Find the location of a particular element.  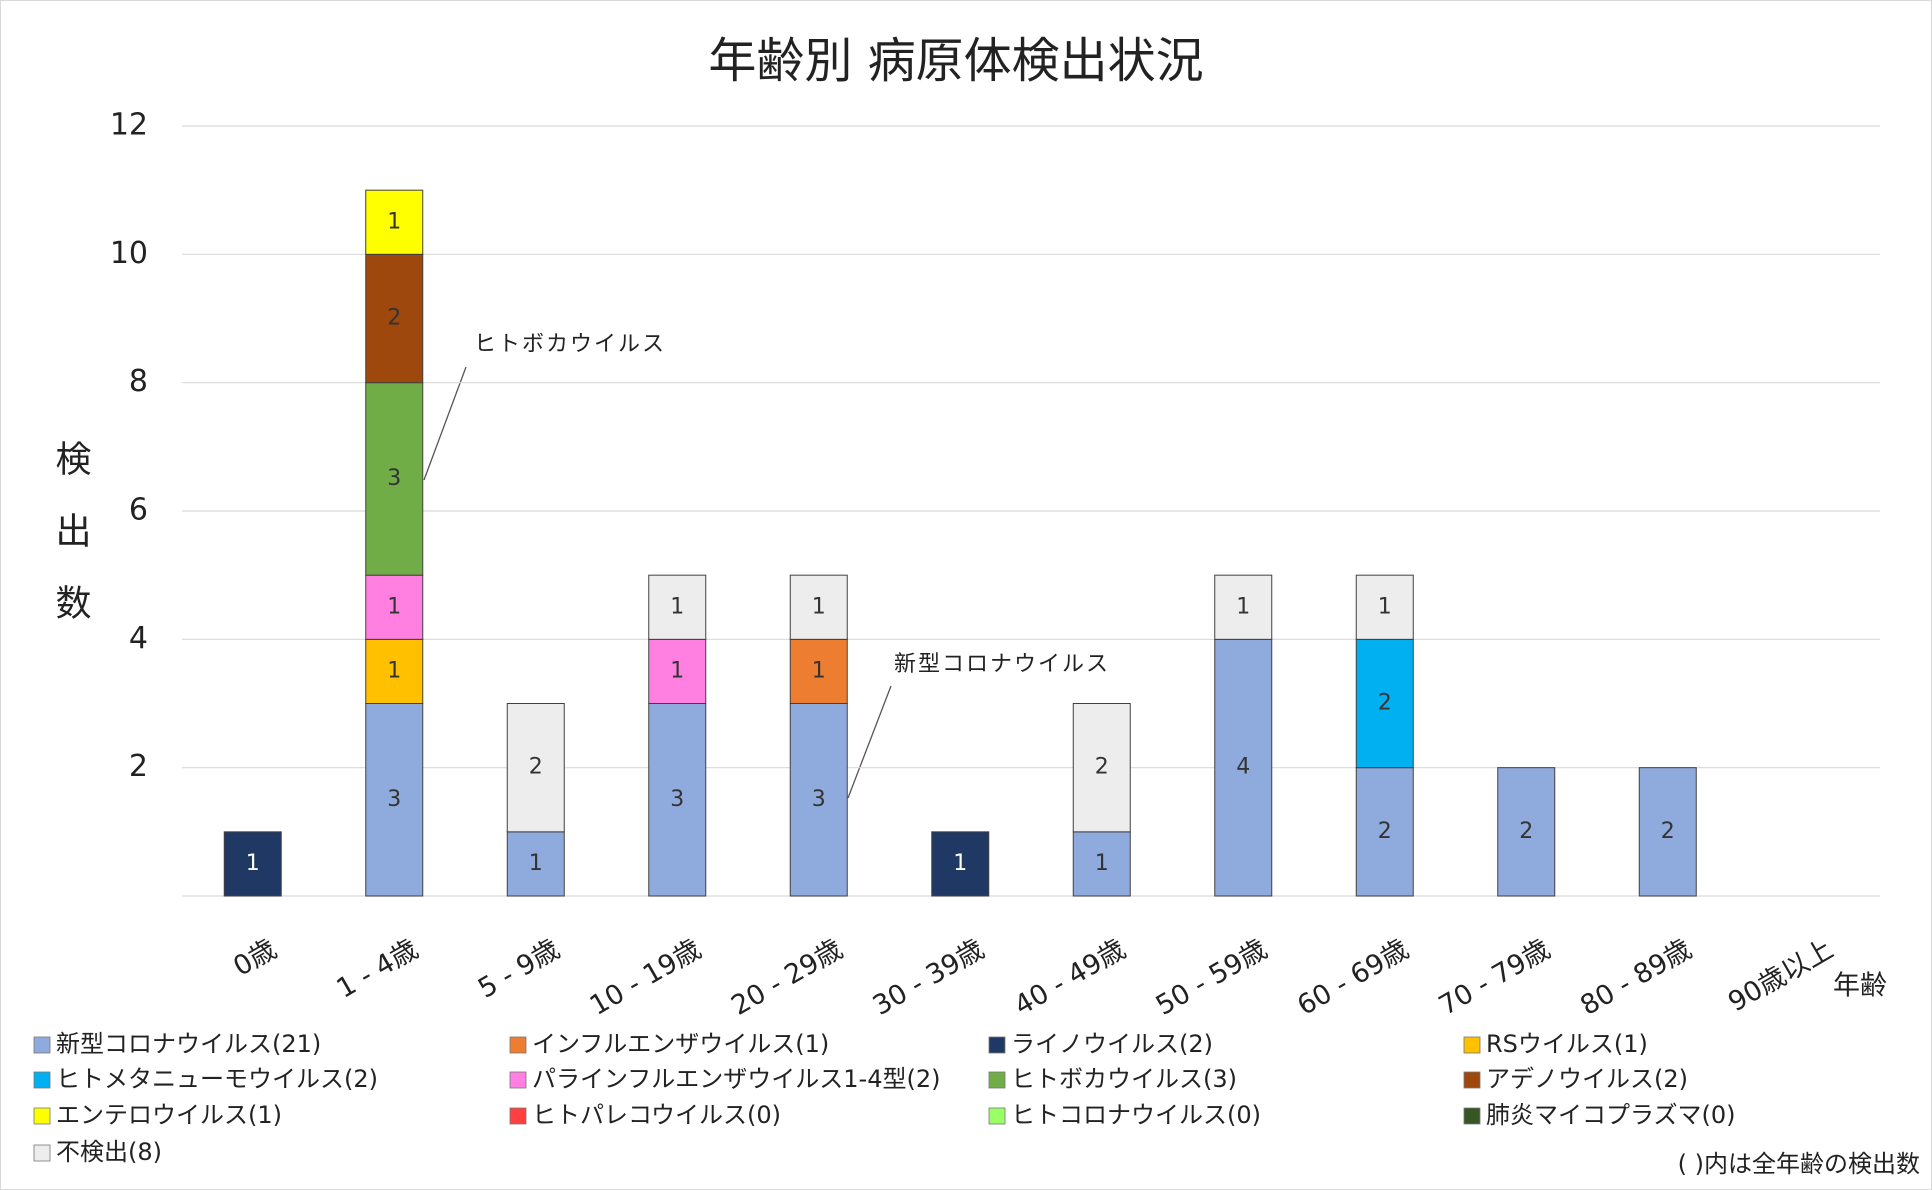

y-axis-title: 検出数 is located at coordinates (70, 548).